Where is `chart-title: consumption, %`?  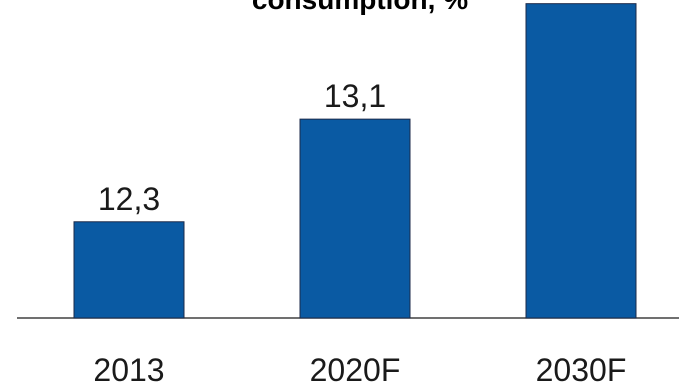
chart-title: consumption, % is located at coordinates (339, 9).